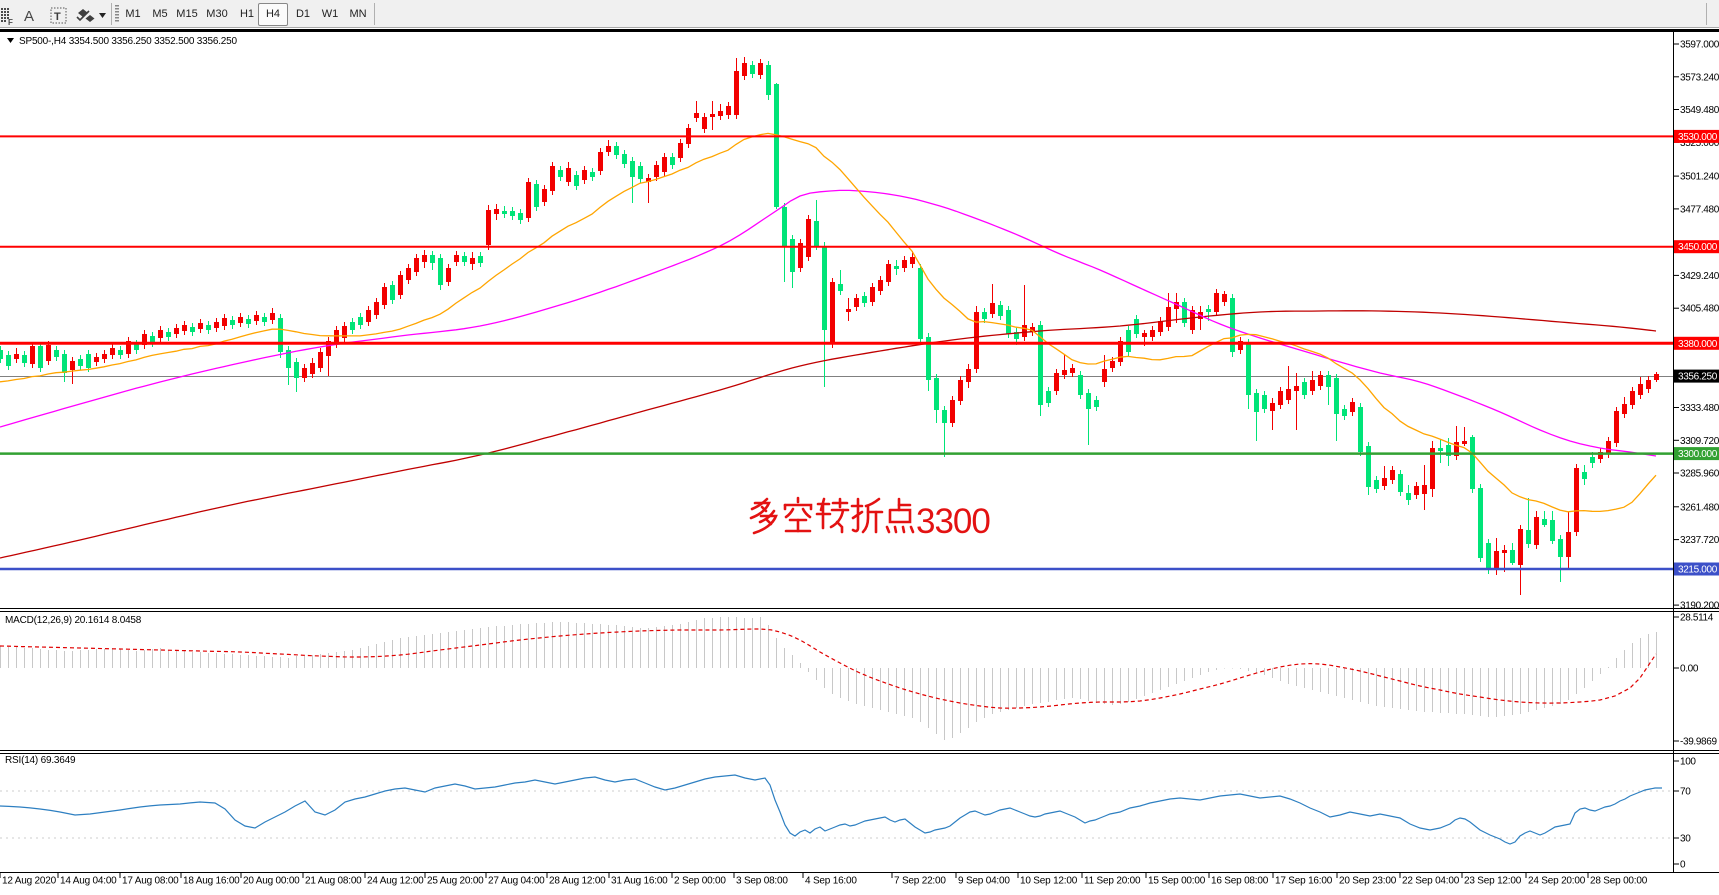 The width and height of the screenshot is (1719, 895). I want to click on svg-text: 3215.000, so click(1698, 570).